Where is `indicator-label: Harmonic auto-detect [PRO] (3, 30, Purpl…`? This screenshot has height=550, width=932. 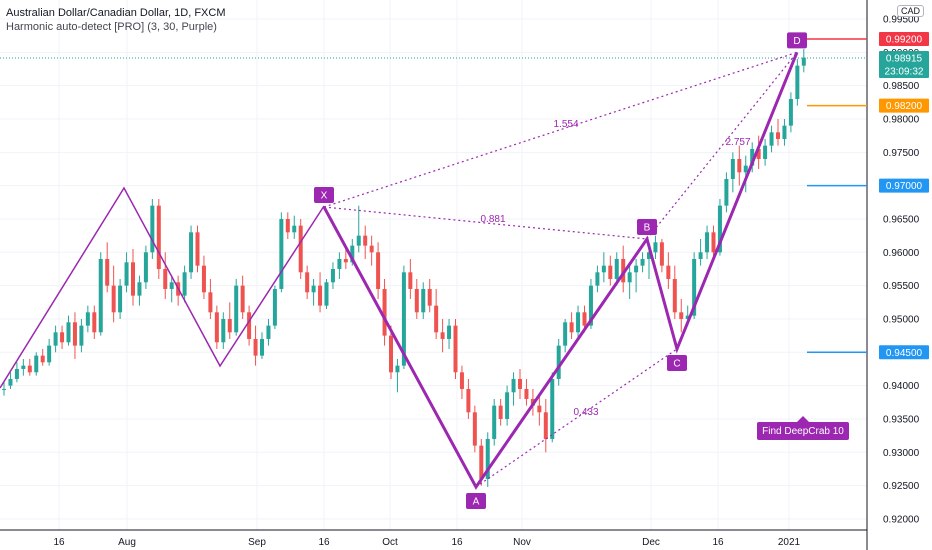
indicator-label: Harmonic auto-detect [PRO] (3, 30, Purpl… is located at coordinates (111, 27).